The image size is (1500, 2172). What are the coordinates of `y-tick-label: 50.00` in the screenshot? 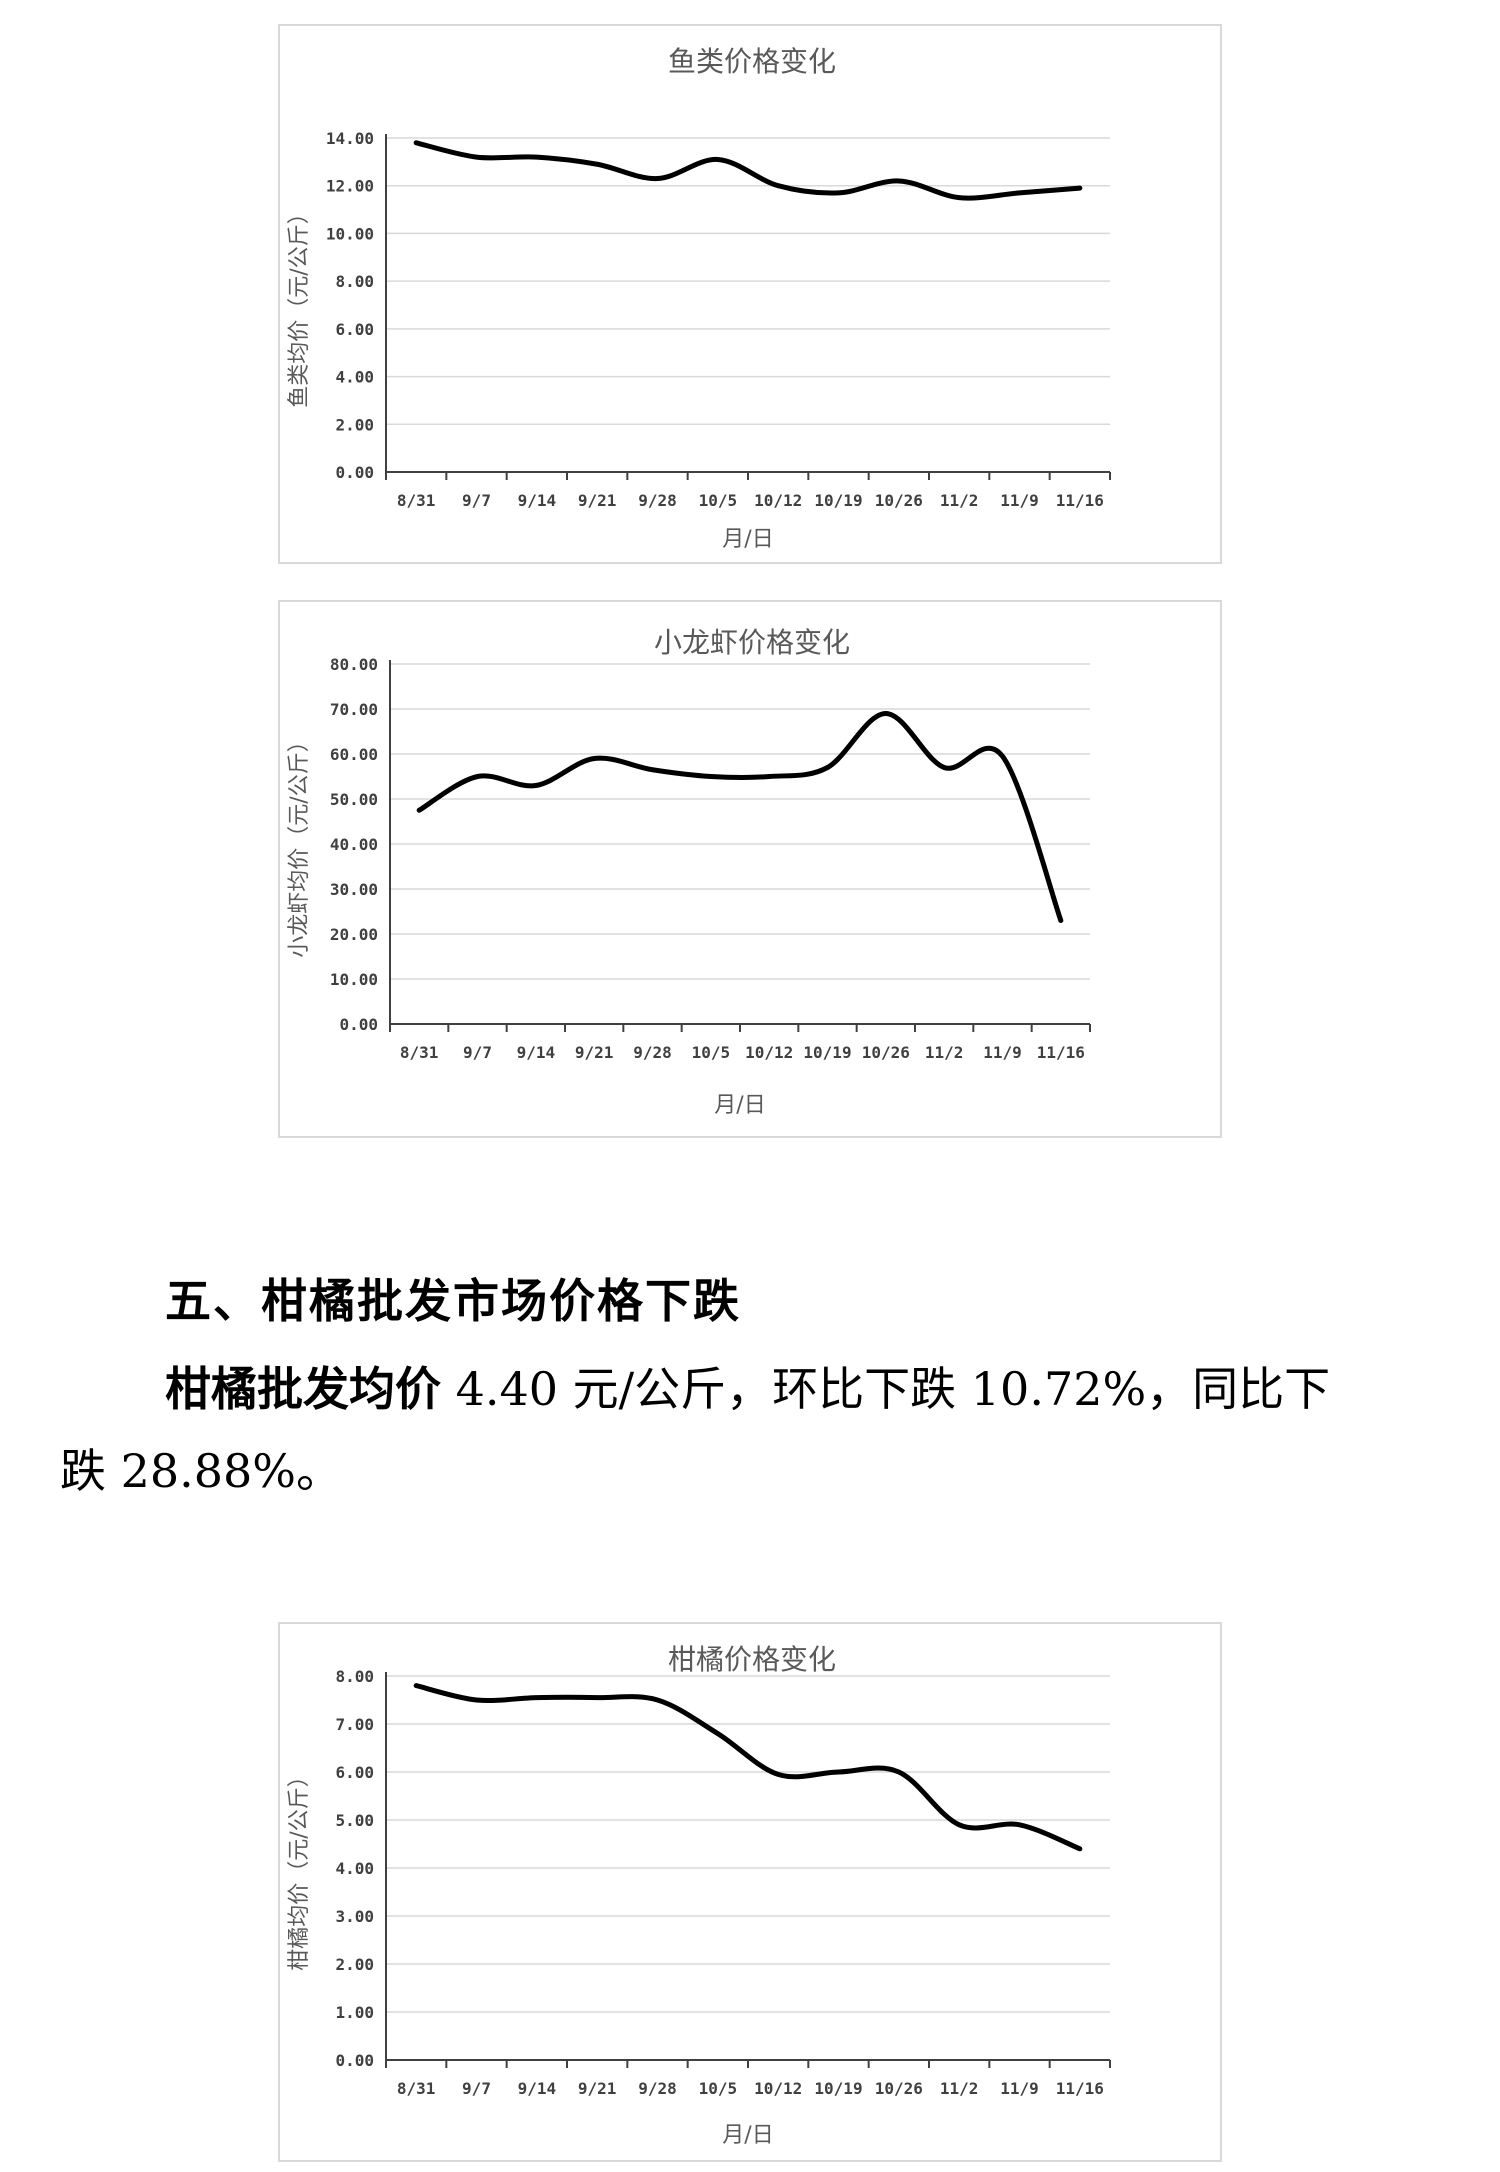 It's located at (354, 799).